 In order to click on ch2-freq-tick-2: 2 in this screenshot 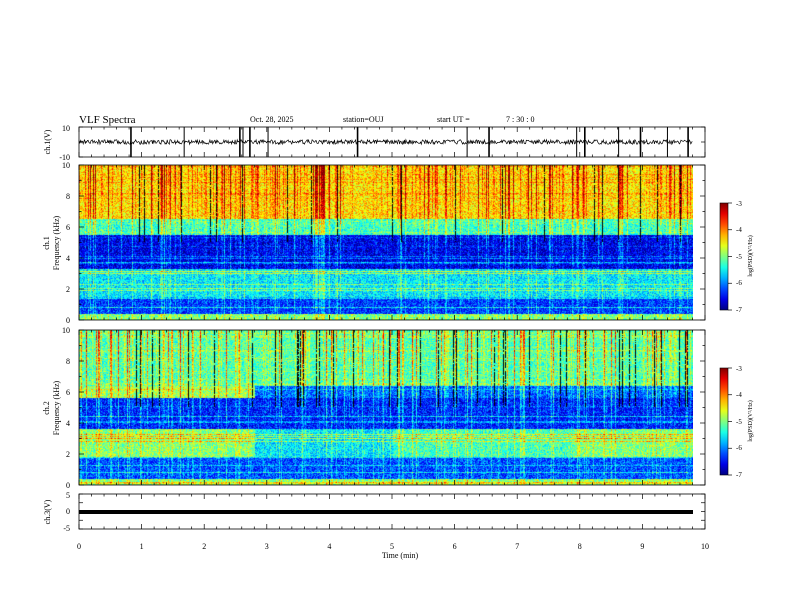, I will do `click(68, 454)`.